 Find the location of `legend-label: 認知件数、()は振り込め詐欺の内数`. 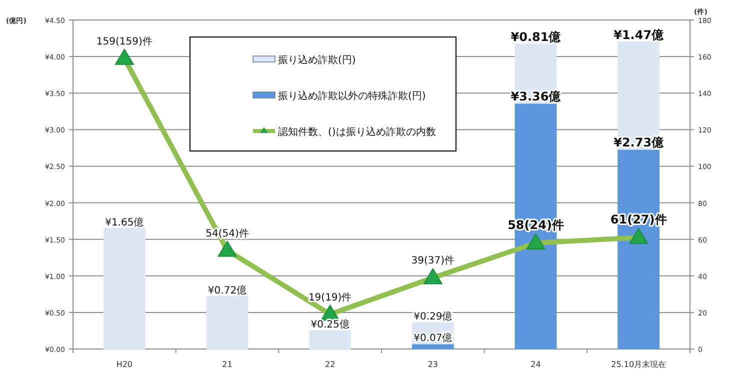

legend-label: 認知件数、()は振り込め詐欺の内数 is located at coordinates (357, 132).